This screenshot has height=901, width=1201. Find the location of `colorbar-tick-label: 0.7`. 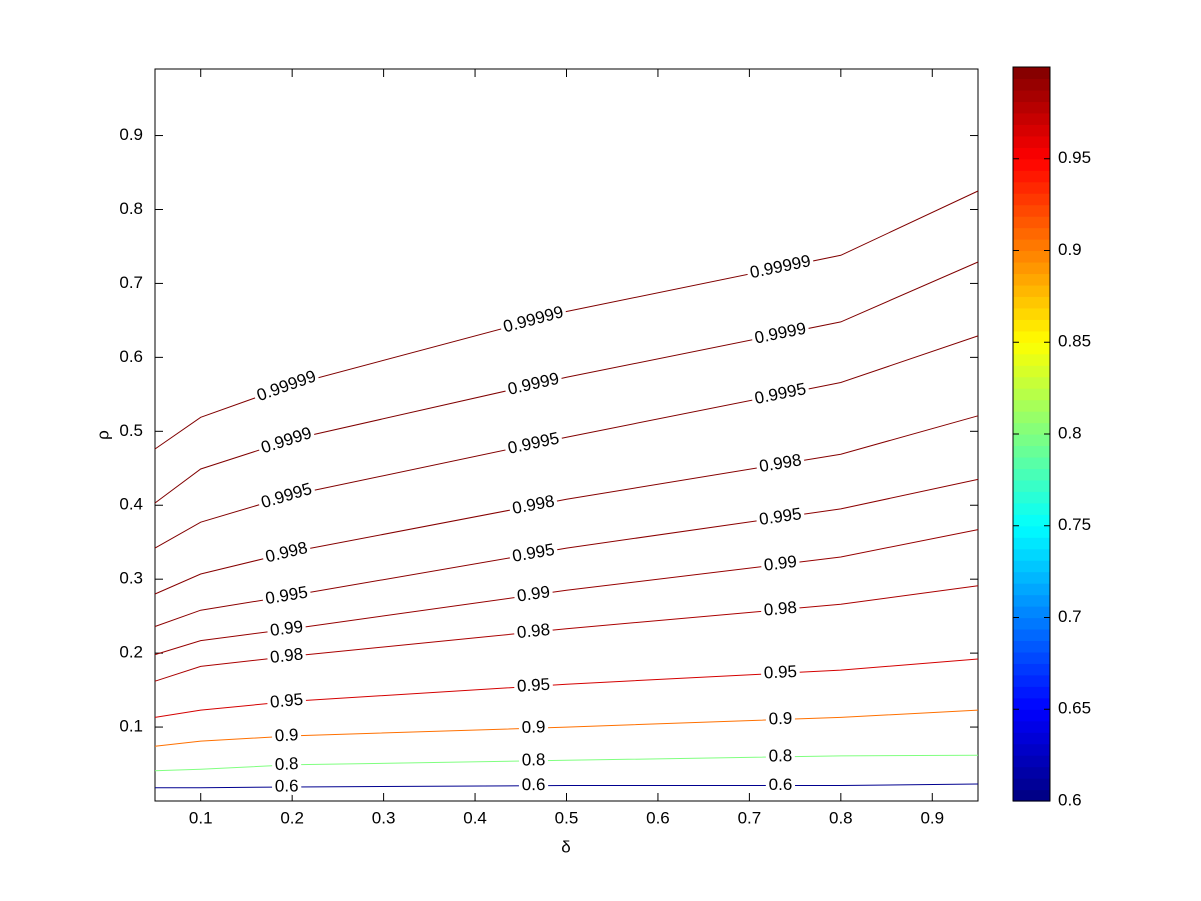

colorbar-tick-label: 0.7 is located at coordinates (1070, 616).